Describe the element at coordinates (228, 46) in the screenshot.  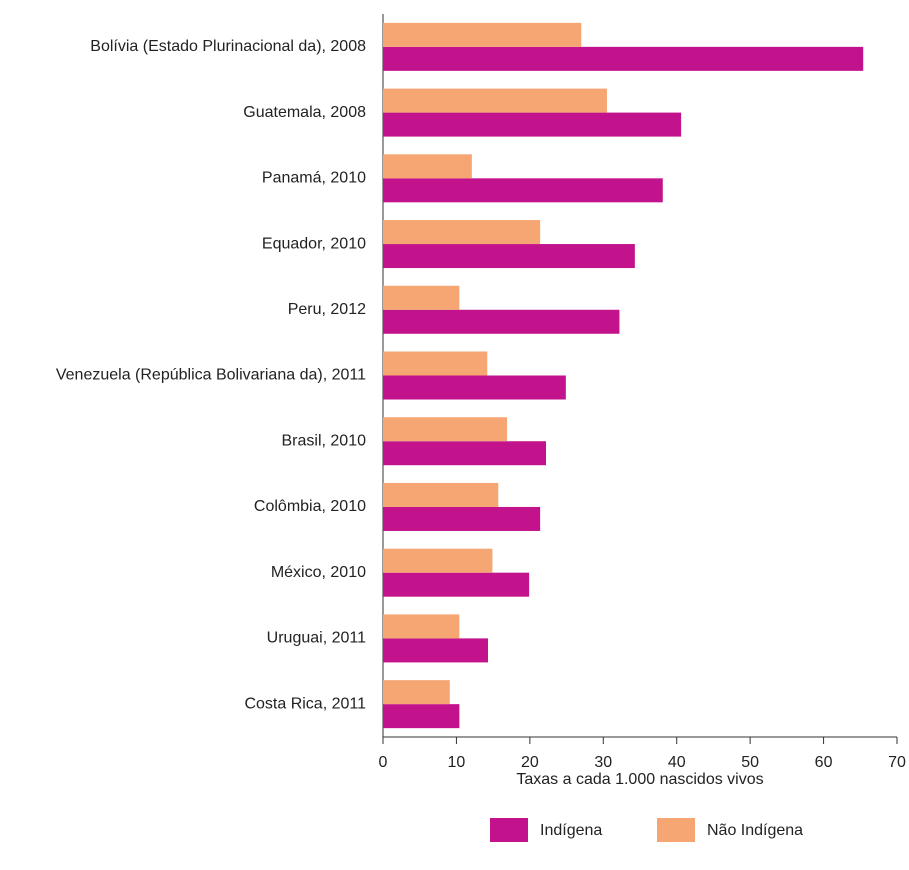
I see `y-tick-label: Bolívia (Estado Plurinacional da), 2008` at that location.